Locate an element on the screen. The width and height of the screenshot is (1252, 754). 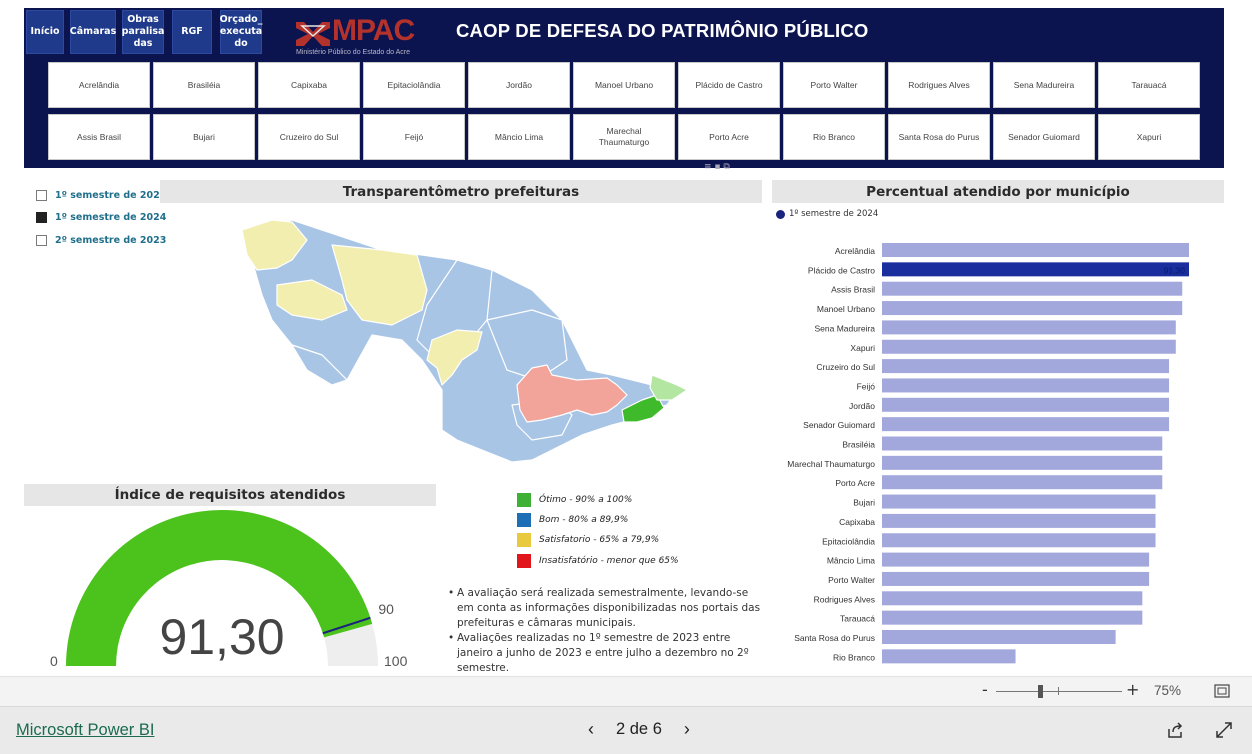
semester-label: 2º semestre de 2023 is located at coordinates (111, 240).